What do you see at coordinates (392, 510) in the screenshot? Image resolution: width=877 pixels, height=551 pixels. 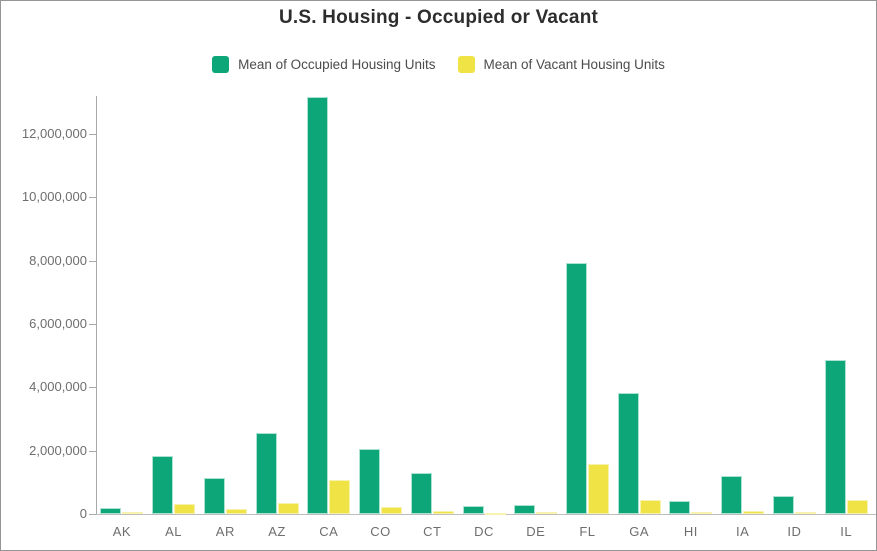 I see `bar-vacant-co` at bounding box center [392, 510].